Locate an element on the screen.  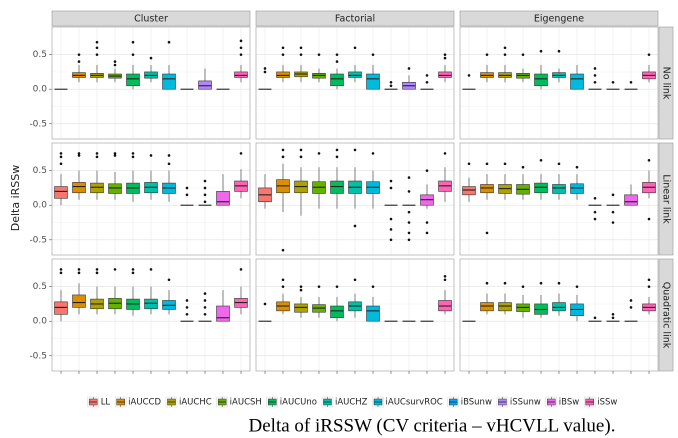
legend-item: iAUCHZ is located at coordinates (344, 402).